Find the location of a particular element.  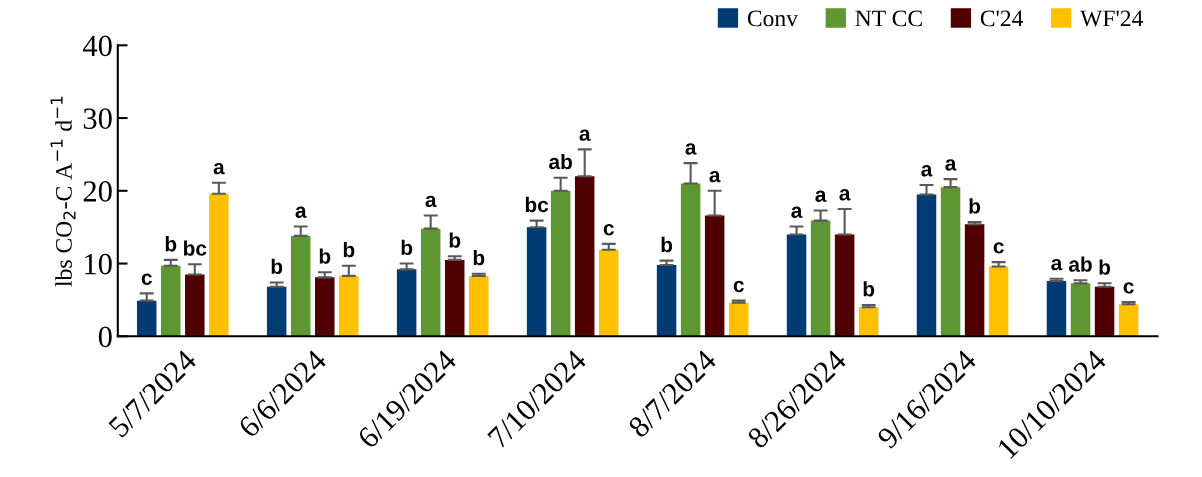

legend-label: WF'24 is located at coordinates (1111, 18).